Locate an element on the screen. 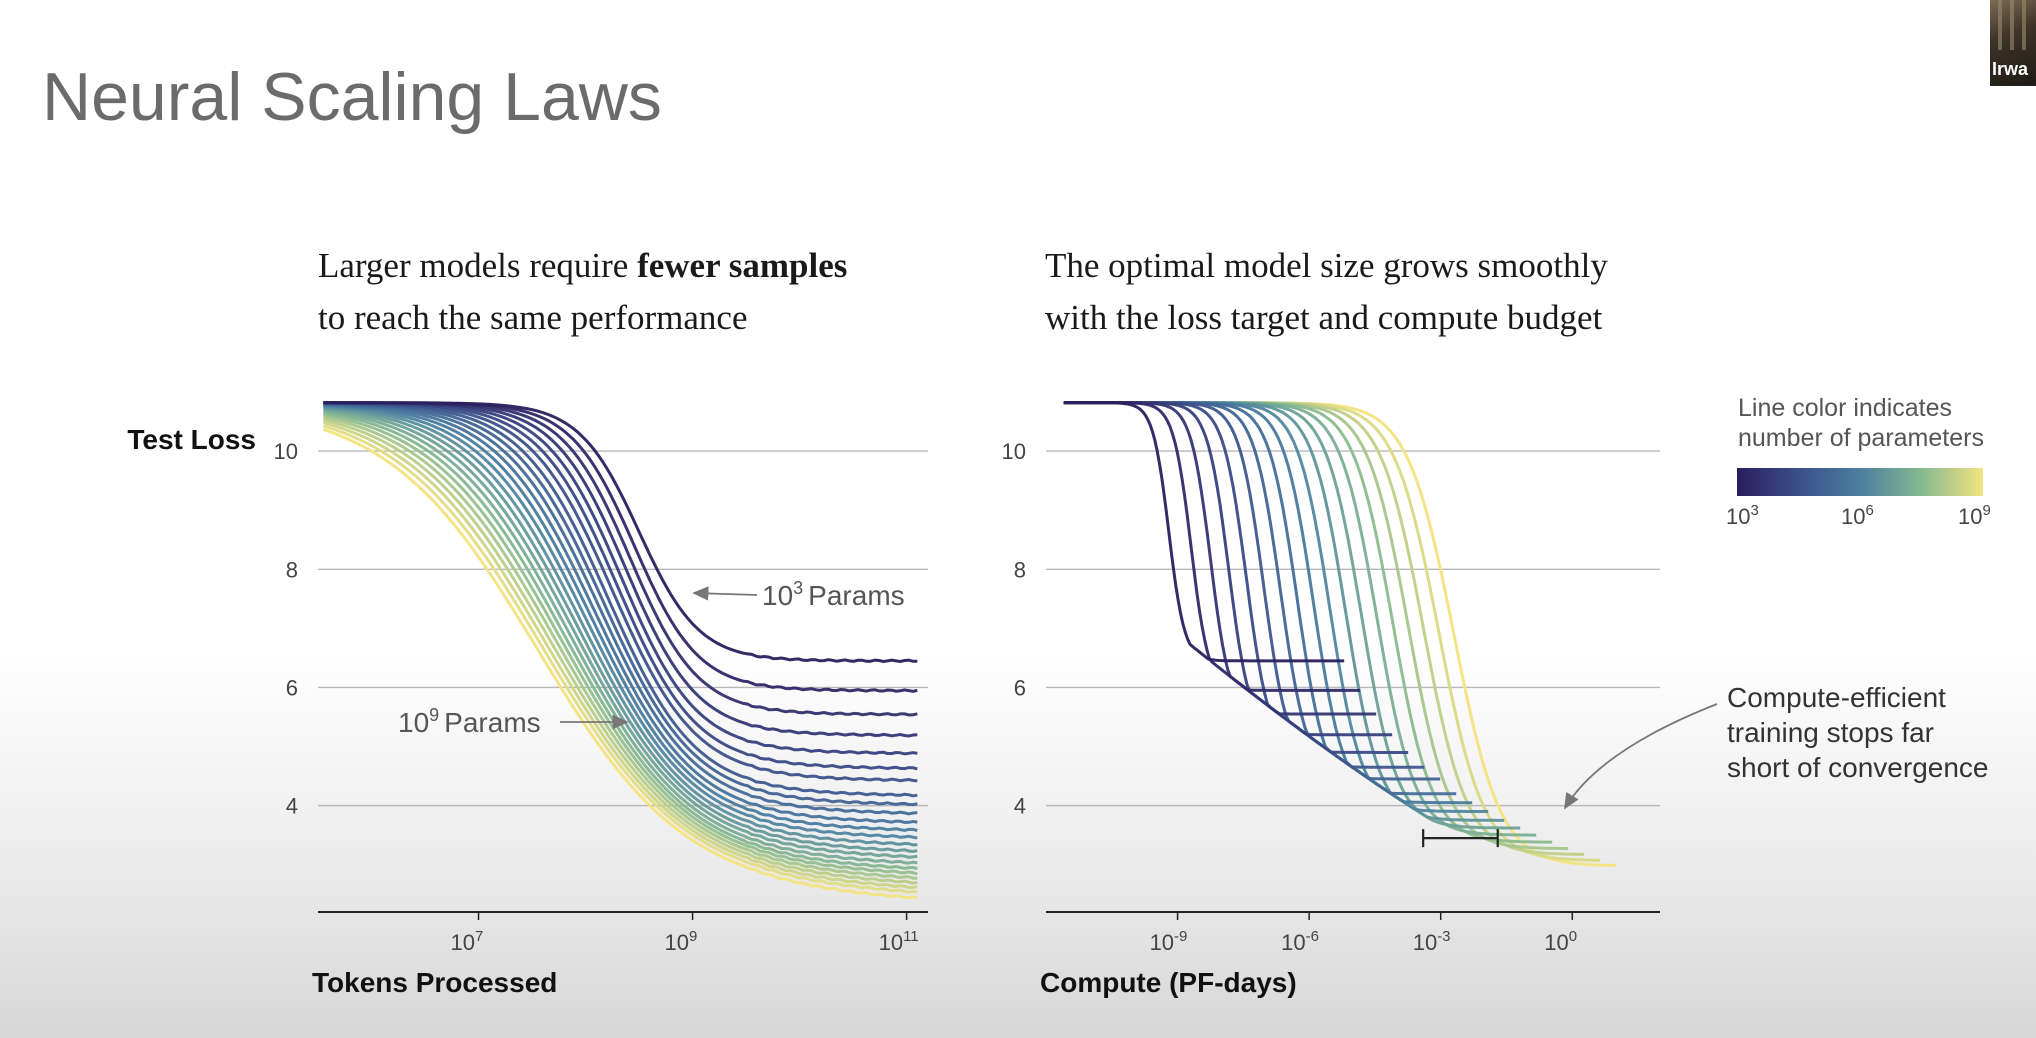 This screenshot has height=1038, width=2036. left-x-ticks: 10⁷ 10⁹ 10¹¹ is located at coordinates (685, 933).